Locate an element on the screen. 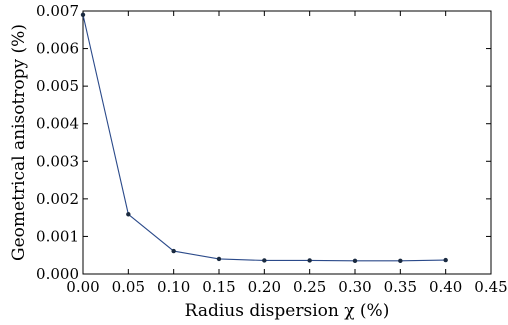 The width and height of the screenshot is (508, 325). y-tick-label: 0.005 is located at coordinates (57, 86).